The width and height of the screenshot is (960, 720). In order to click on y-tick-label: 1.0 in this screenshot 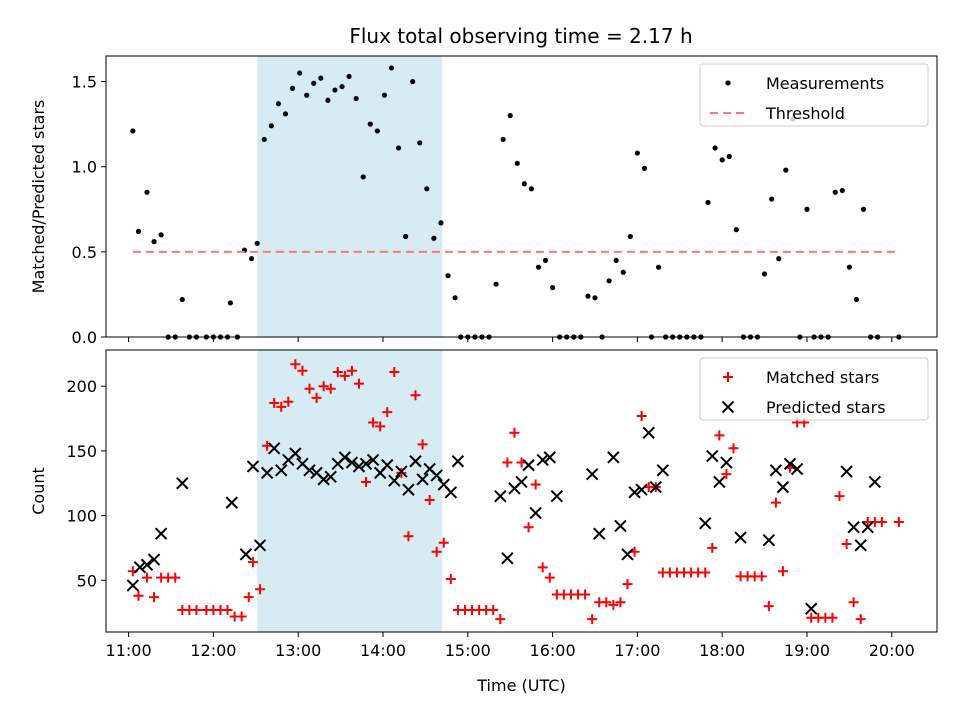, I will do `click(84, 167)`.